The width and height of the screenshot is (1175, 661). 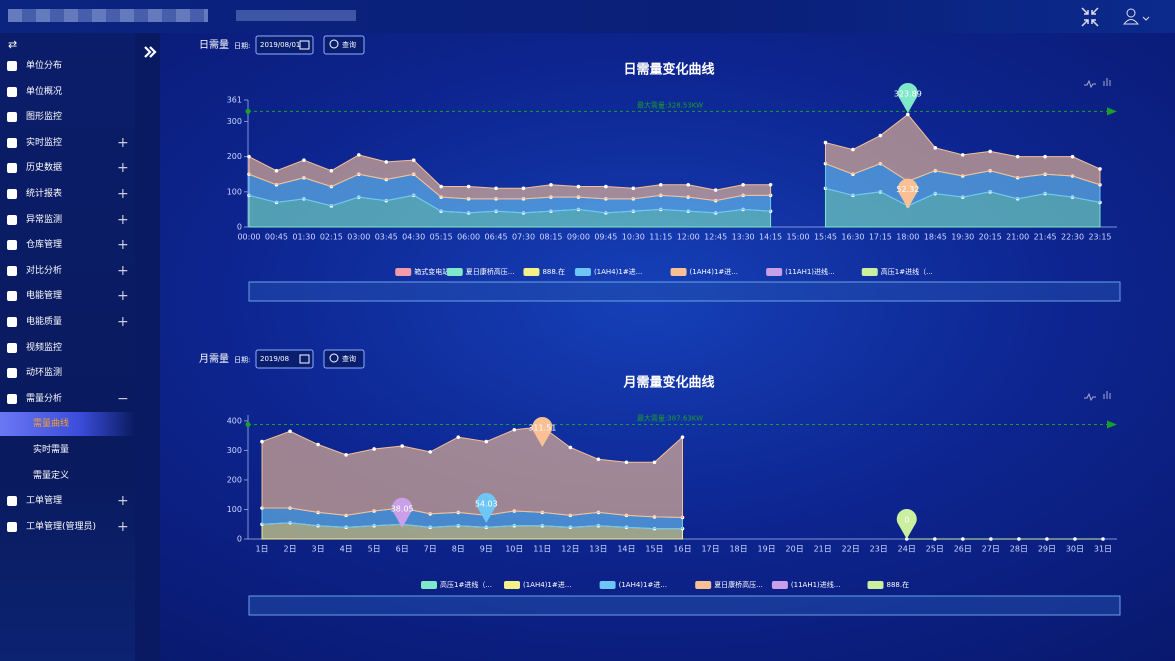 I want to click on menu-item: 电能质量 +, so click(x=67, y=322).